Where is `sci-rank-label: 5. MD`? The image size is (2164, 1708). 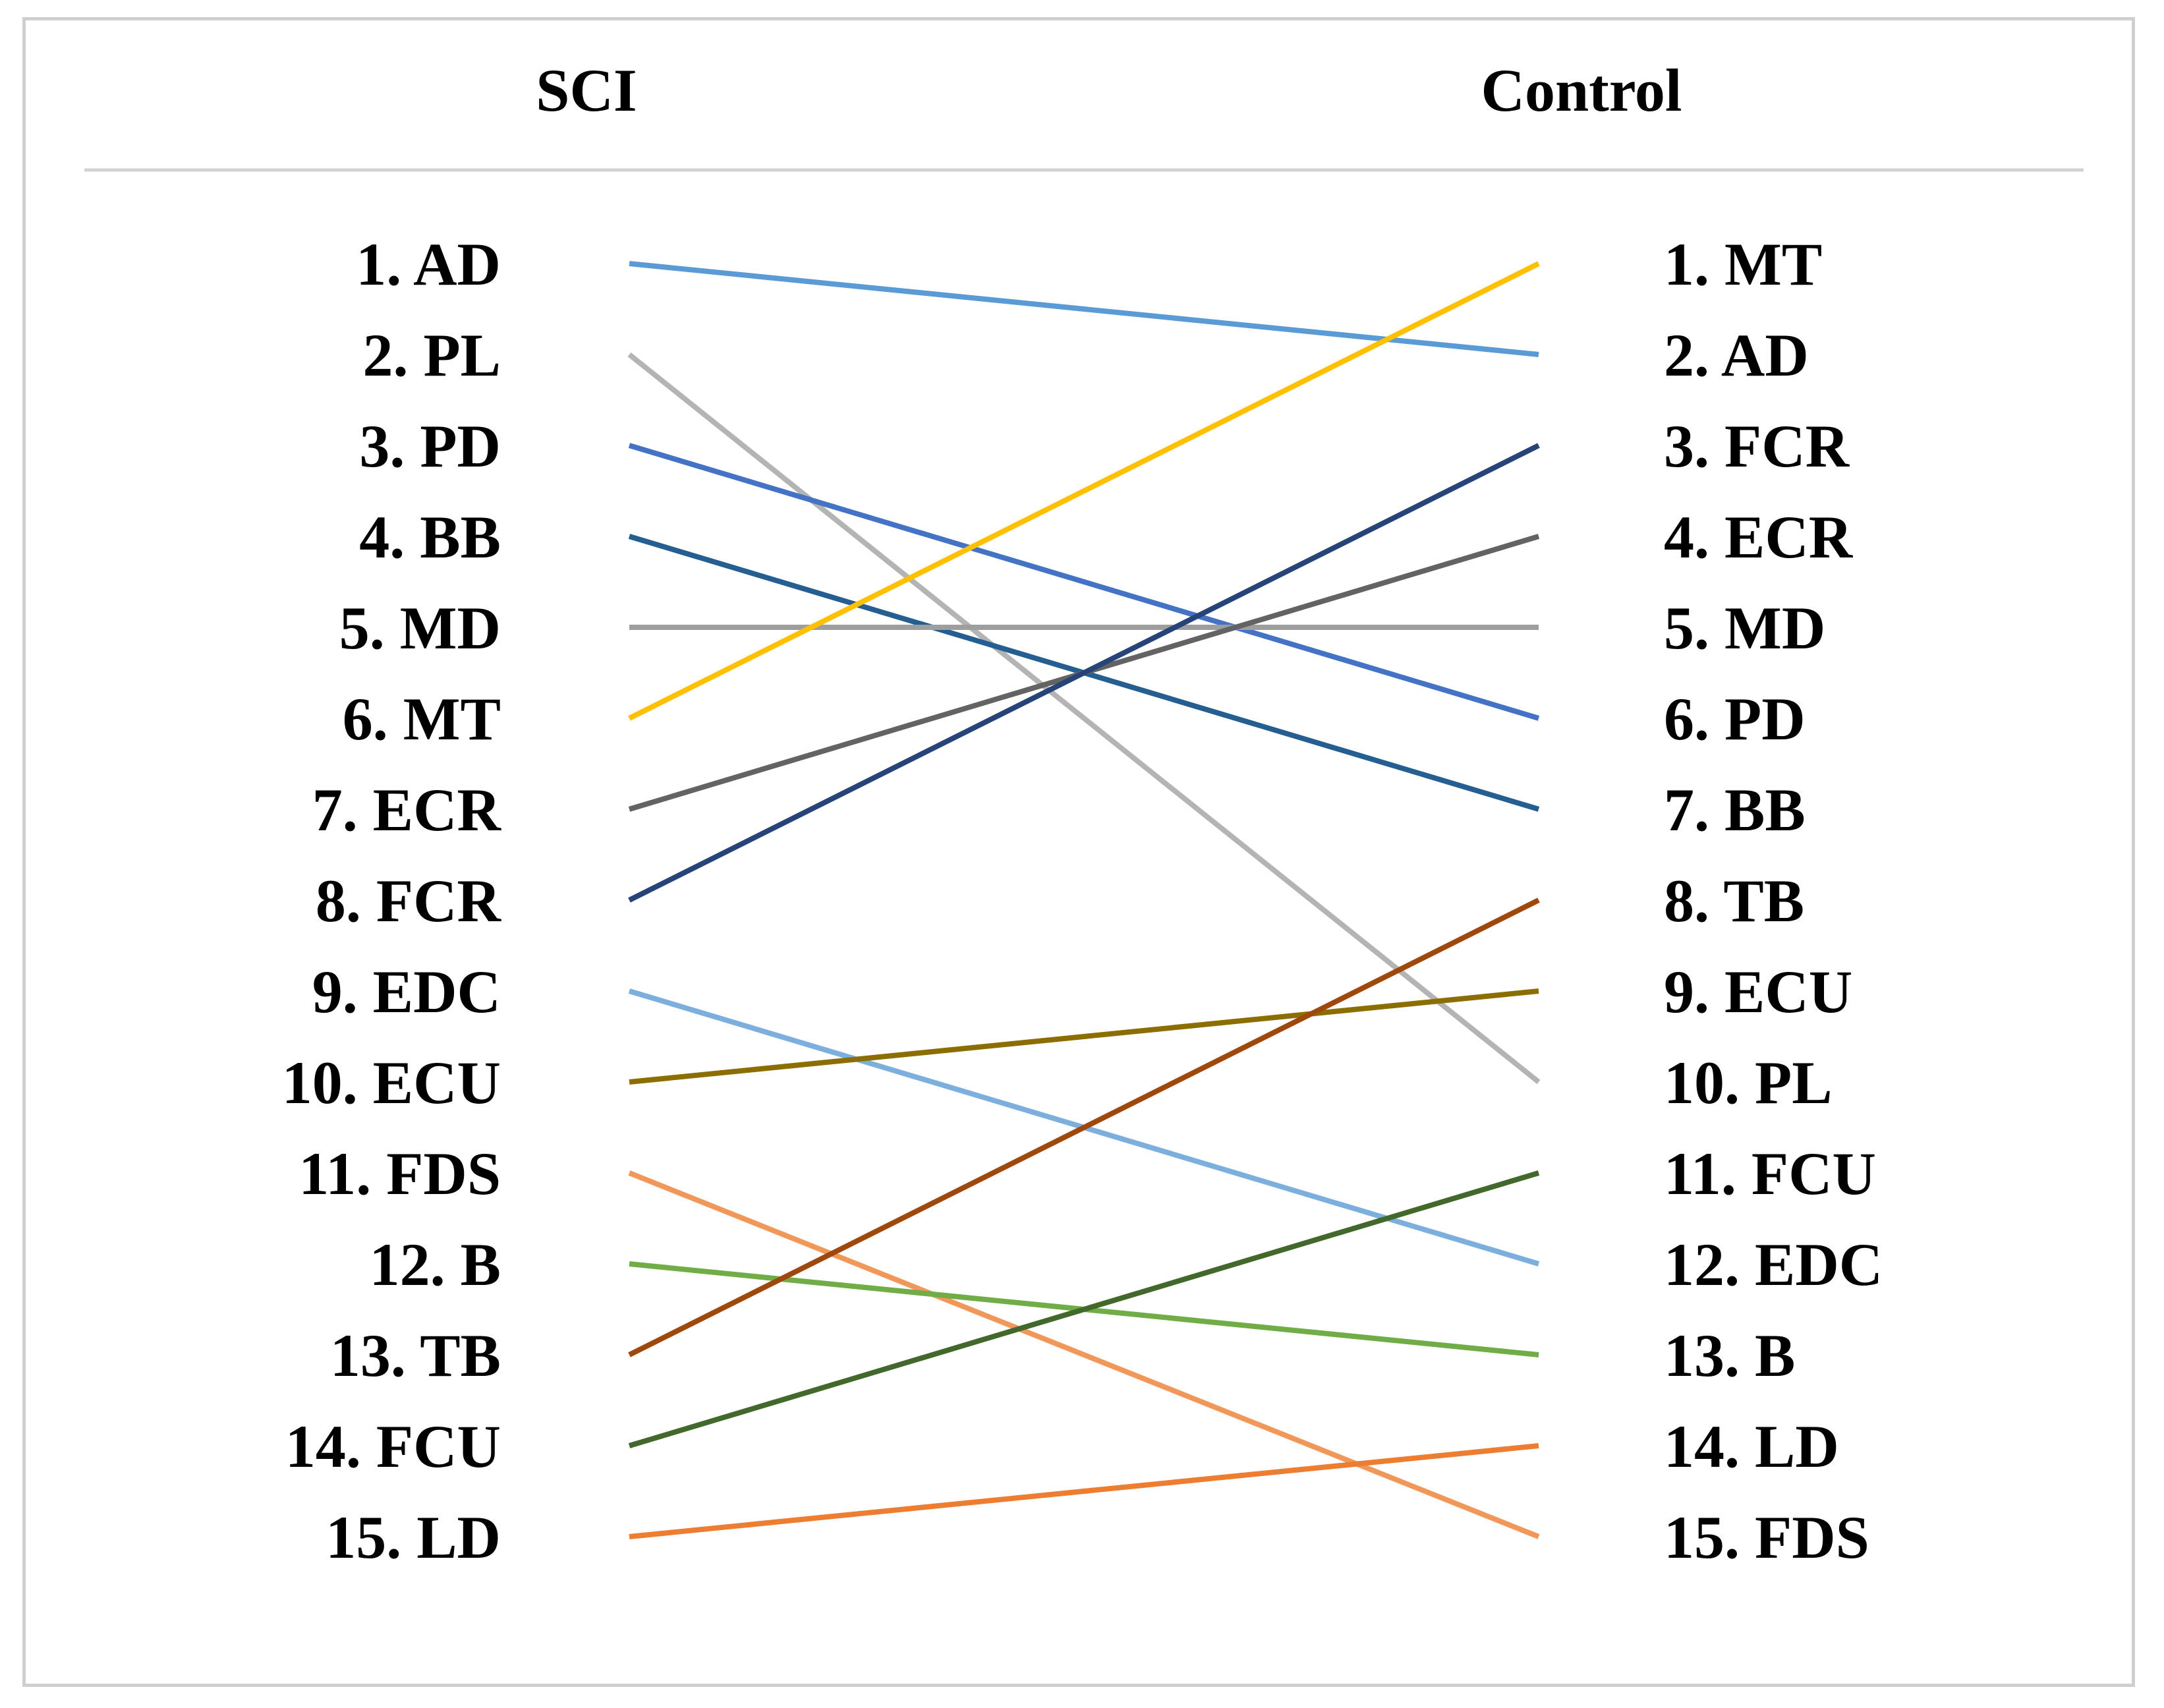
sci-rank-label: 5. MD is located at coordinates (420, 628).